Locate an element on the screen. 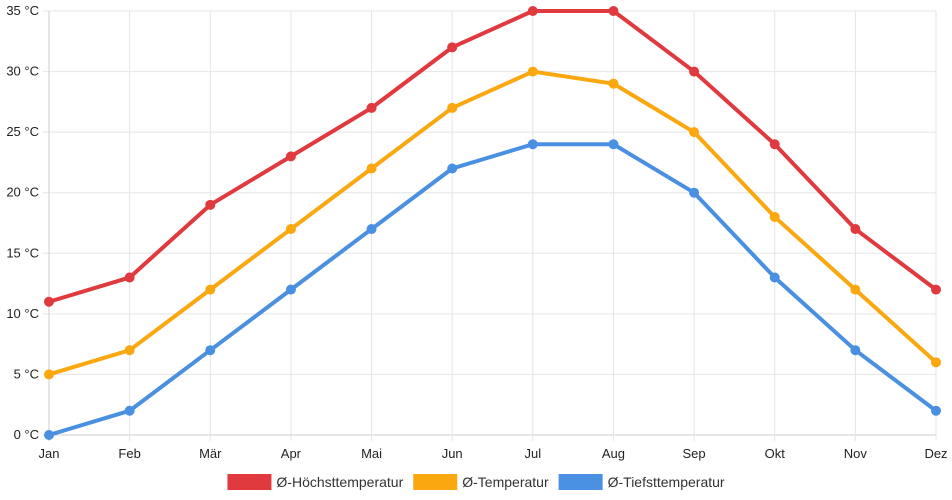 Image resolution: width=952 pixels, height=500 pixels. x-tick-label: Apr is located at coordinates (291, 453).